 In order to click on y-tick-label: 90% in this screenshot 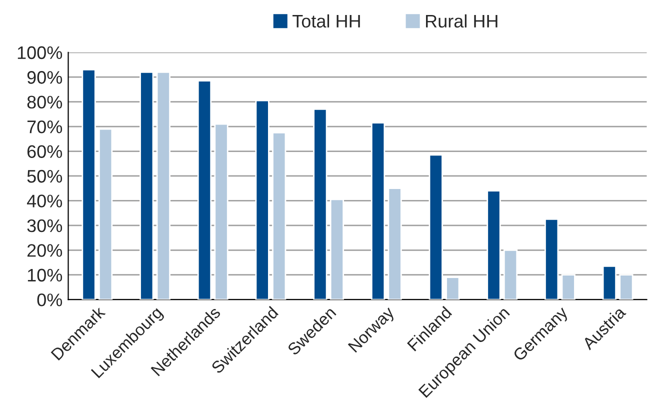, I will do `click(44, 77)`.